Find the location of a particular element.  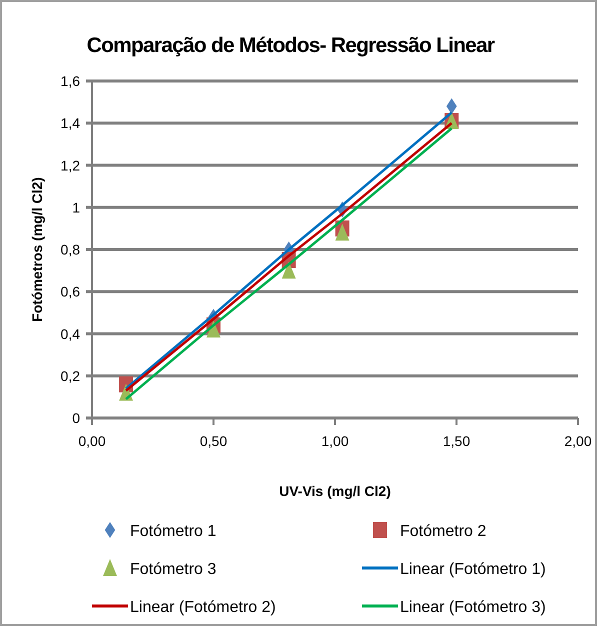

y-tick-label: 1,6 is located at coordinates (70, 81).